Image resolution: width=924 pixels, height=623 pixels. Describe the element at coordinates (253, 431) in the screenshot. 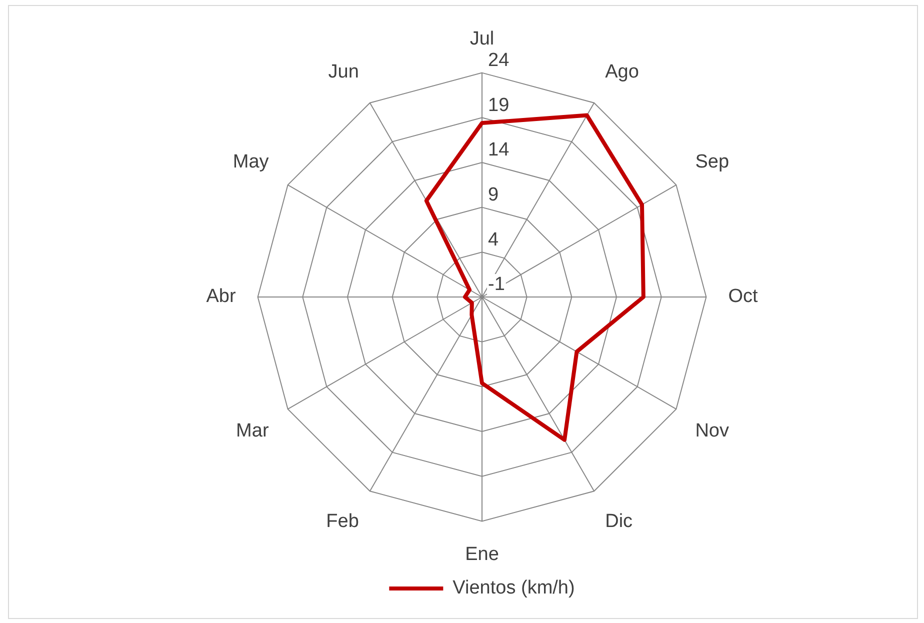

I see `spoke-label: Mar` at that location.